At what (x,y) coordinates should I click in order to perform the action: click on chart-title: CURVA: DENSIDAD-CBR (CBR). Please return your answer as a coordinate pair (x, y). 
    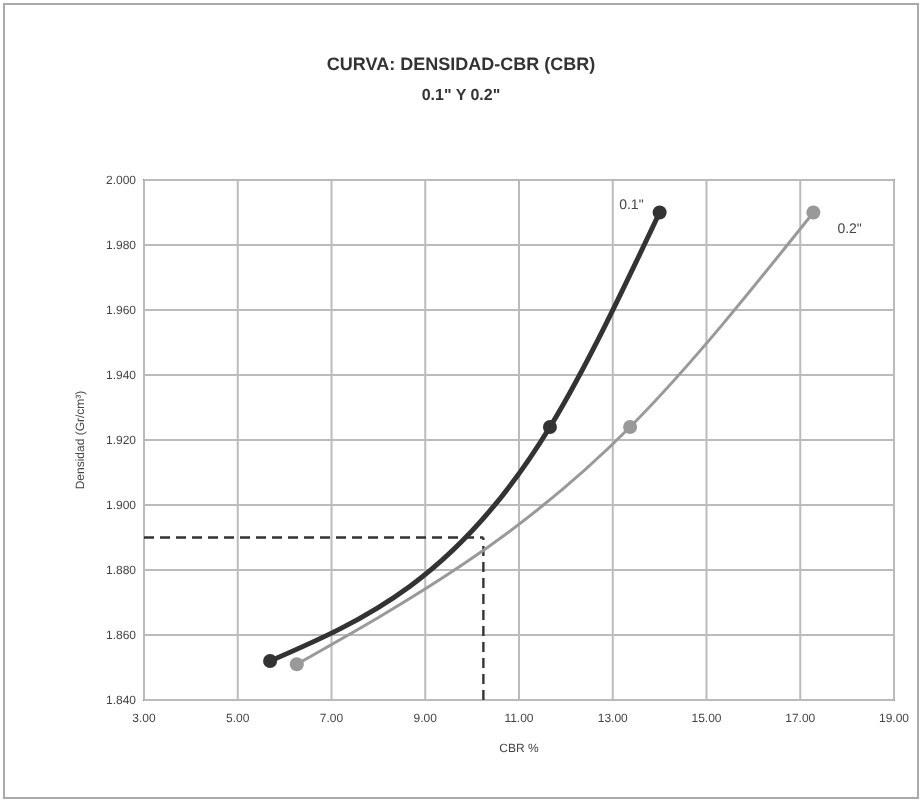
    Looking at the image, I should click on (461, 64).